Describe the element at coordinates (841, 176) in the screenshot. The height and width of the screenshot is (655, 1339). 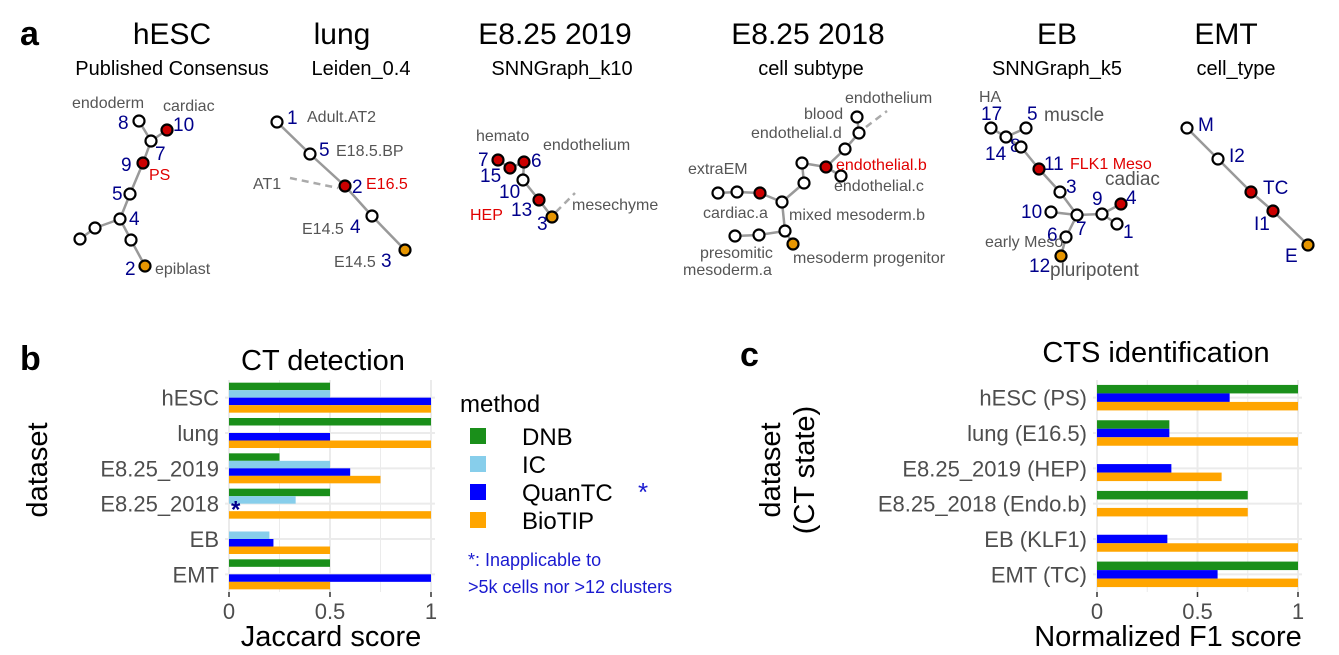
I see `tree-node-e2018-b5` at that location.